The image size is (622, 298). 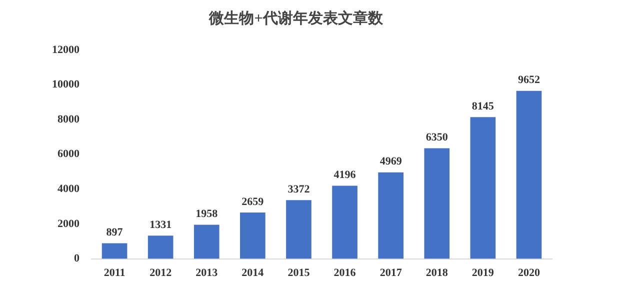 I want to click on data-label: 897, so click(x=115, y=232).